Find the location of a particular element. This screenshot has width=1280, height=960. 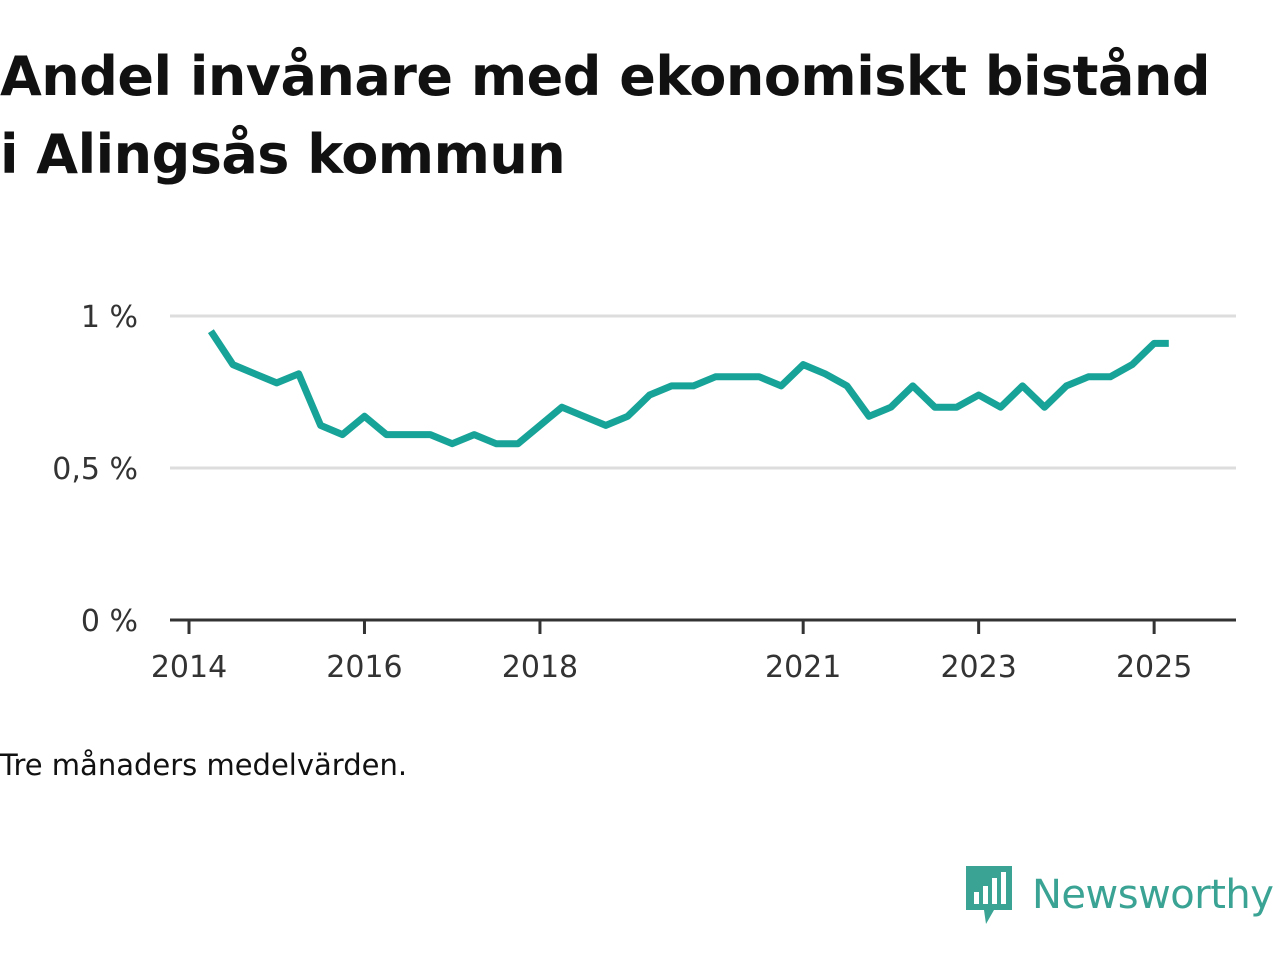

x-axis: 2014 2016 2018 2021 2023 2025 is located at coordinates (671, 652).